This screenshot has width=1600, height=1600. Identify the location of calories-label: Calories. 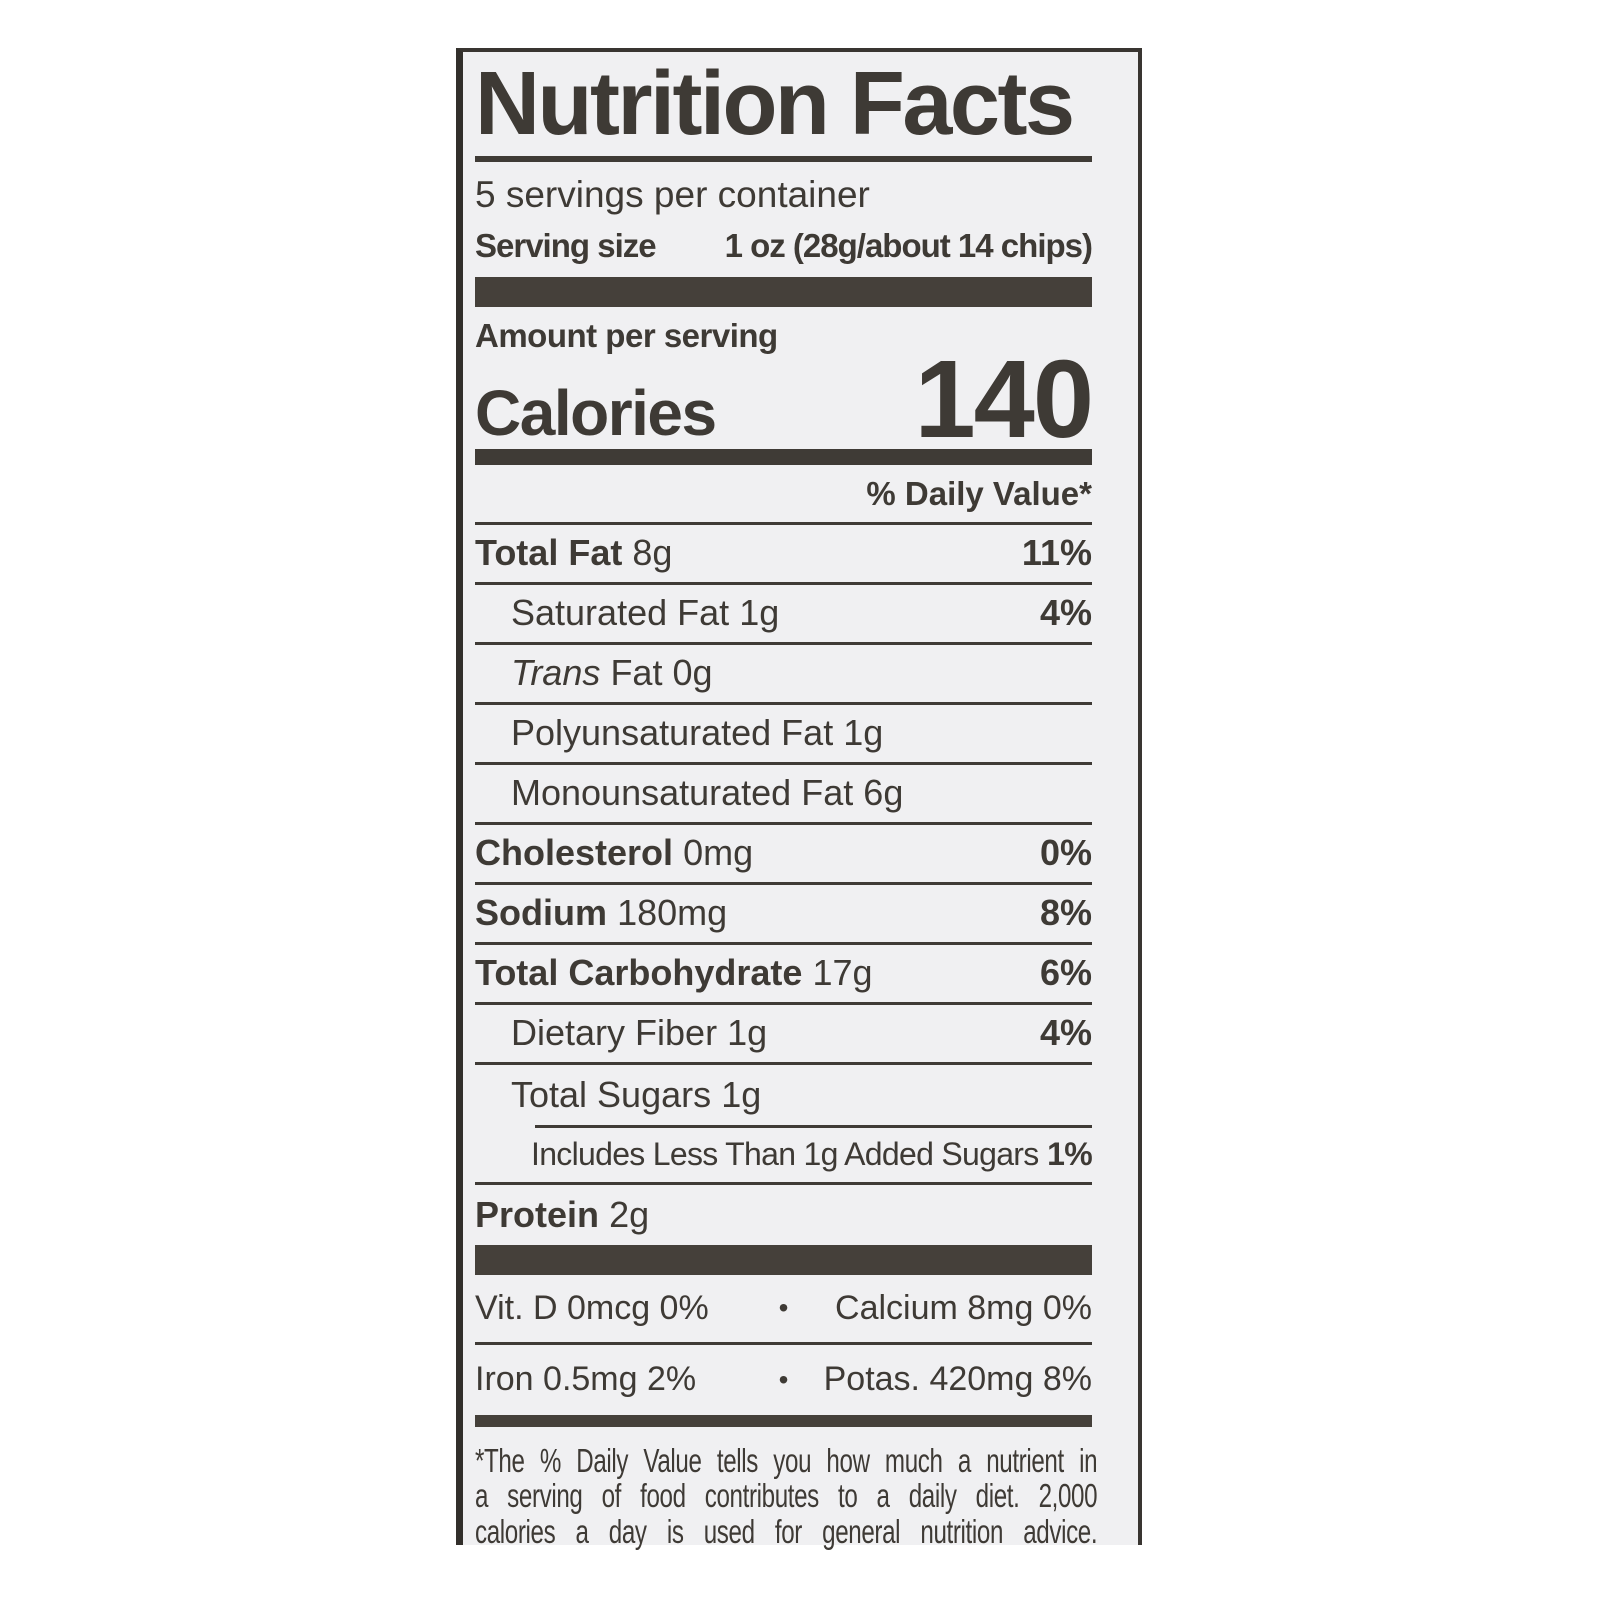
(596, 412).